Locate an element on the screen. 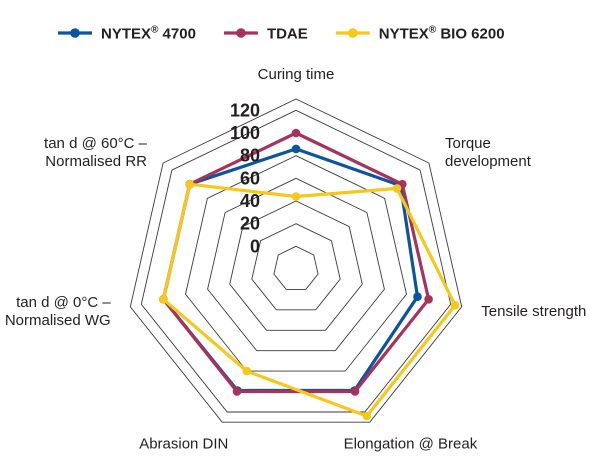 The width and height of the screenshot is (600, 464). legend: NYTEX® 4700 TDAE NYTEX® BIO 6200 is located at coordinates (281, 34).